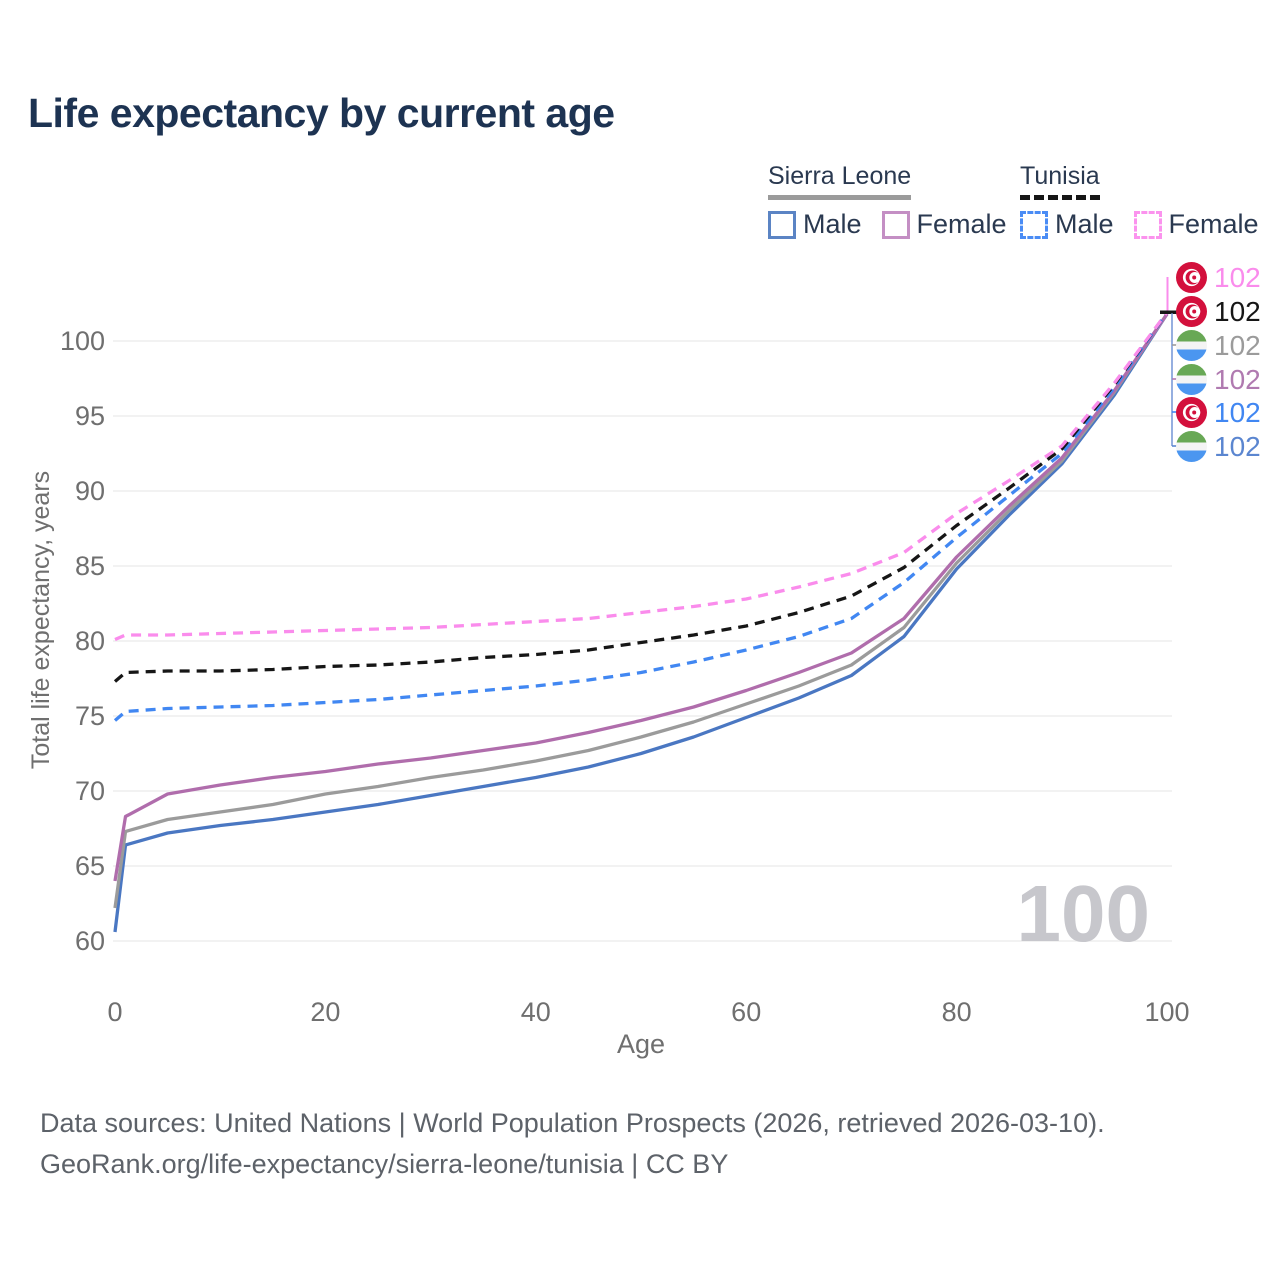 Image resolution: width=1280 pixels, height=1280 pixels. What do you see at coordinates (90, 416) in the screenshot?
I see `y-tick-label-95: 95` at bounding box center [90, 416].